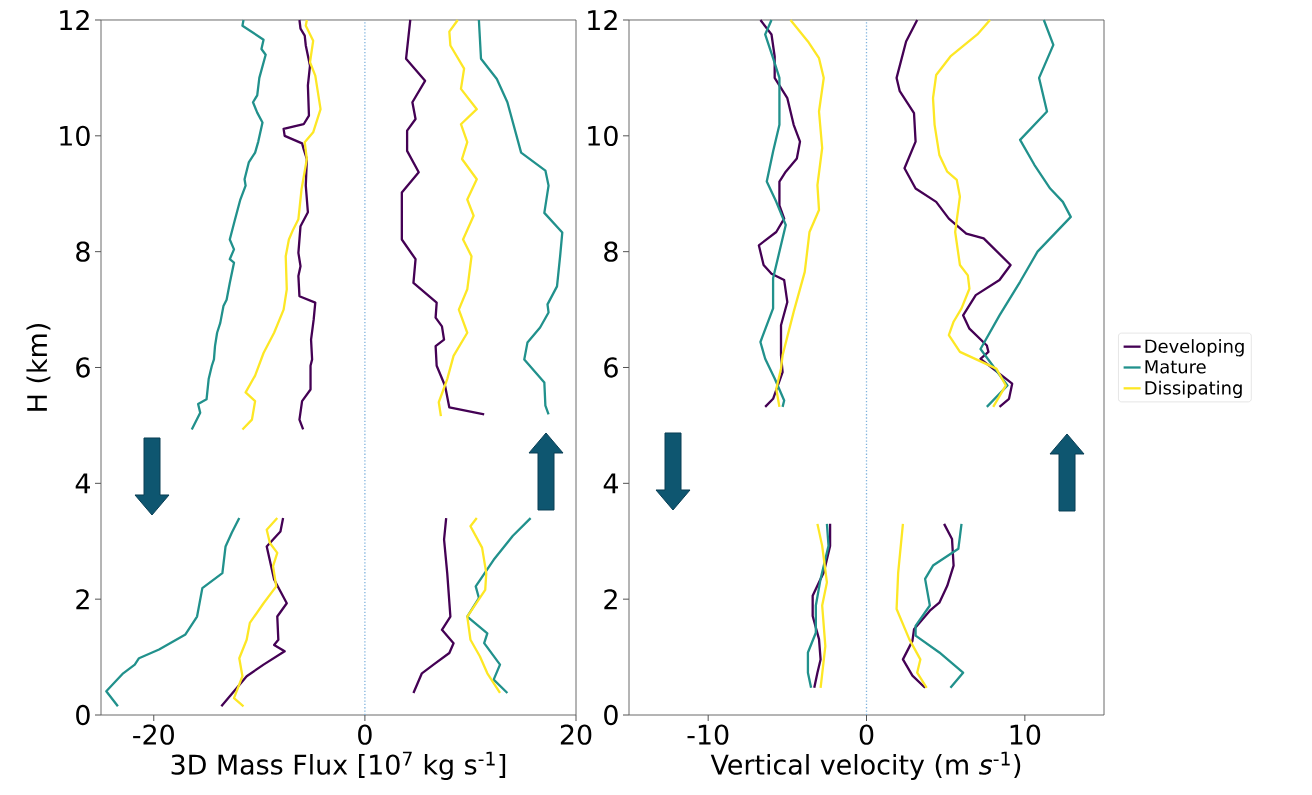 This screenshot has height=795, width=1312. Describe the element at coordinates (38, 367) in the screenshot. I see `y-axis-title: H (km)` at that location.